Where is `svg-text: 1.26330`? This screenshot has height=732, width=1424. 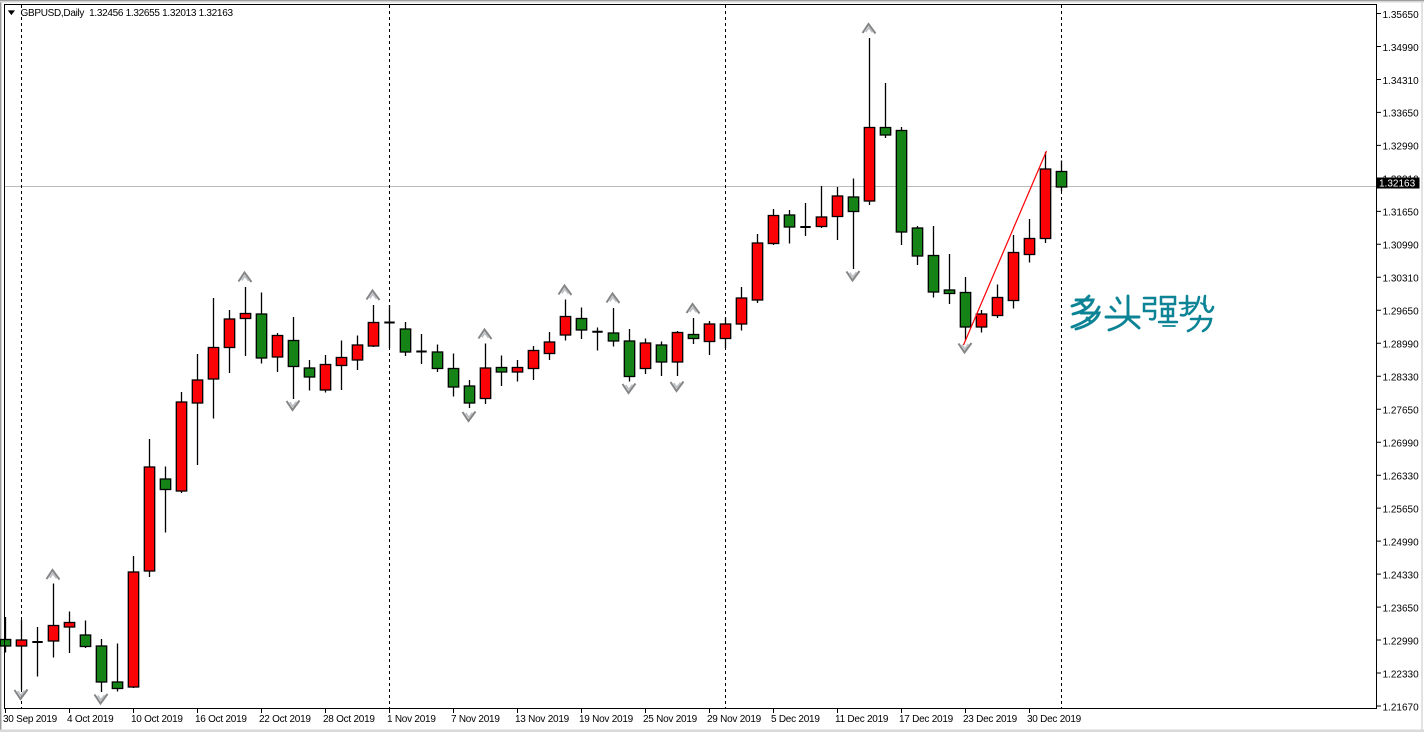 svg-text: 1.26330 is located at coordinates (1401, 477).